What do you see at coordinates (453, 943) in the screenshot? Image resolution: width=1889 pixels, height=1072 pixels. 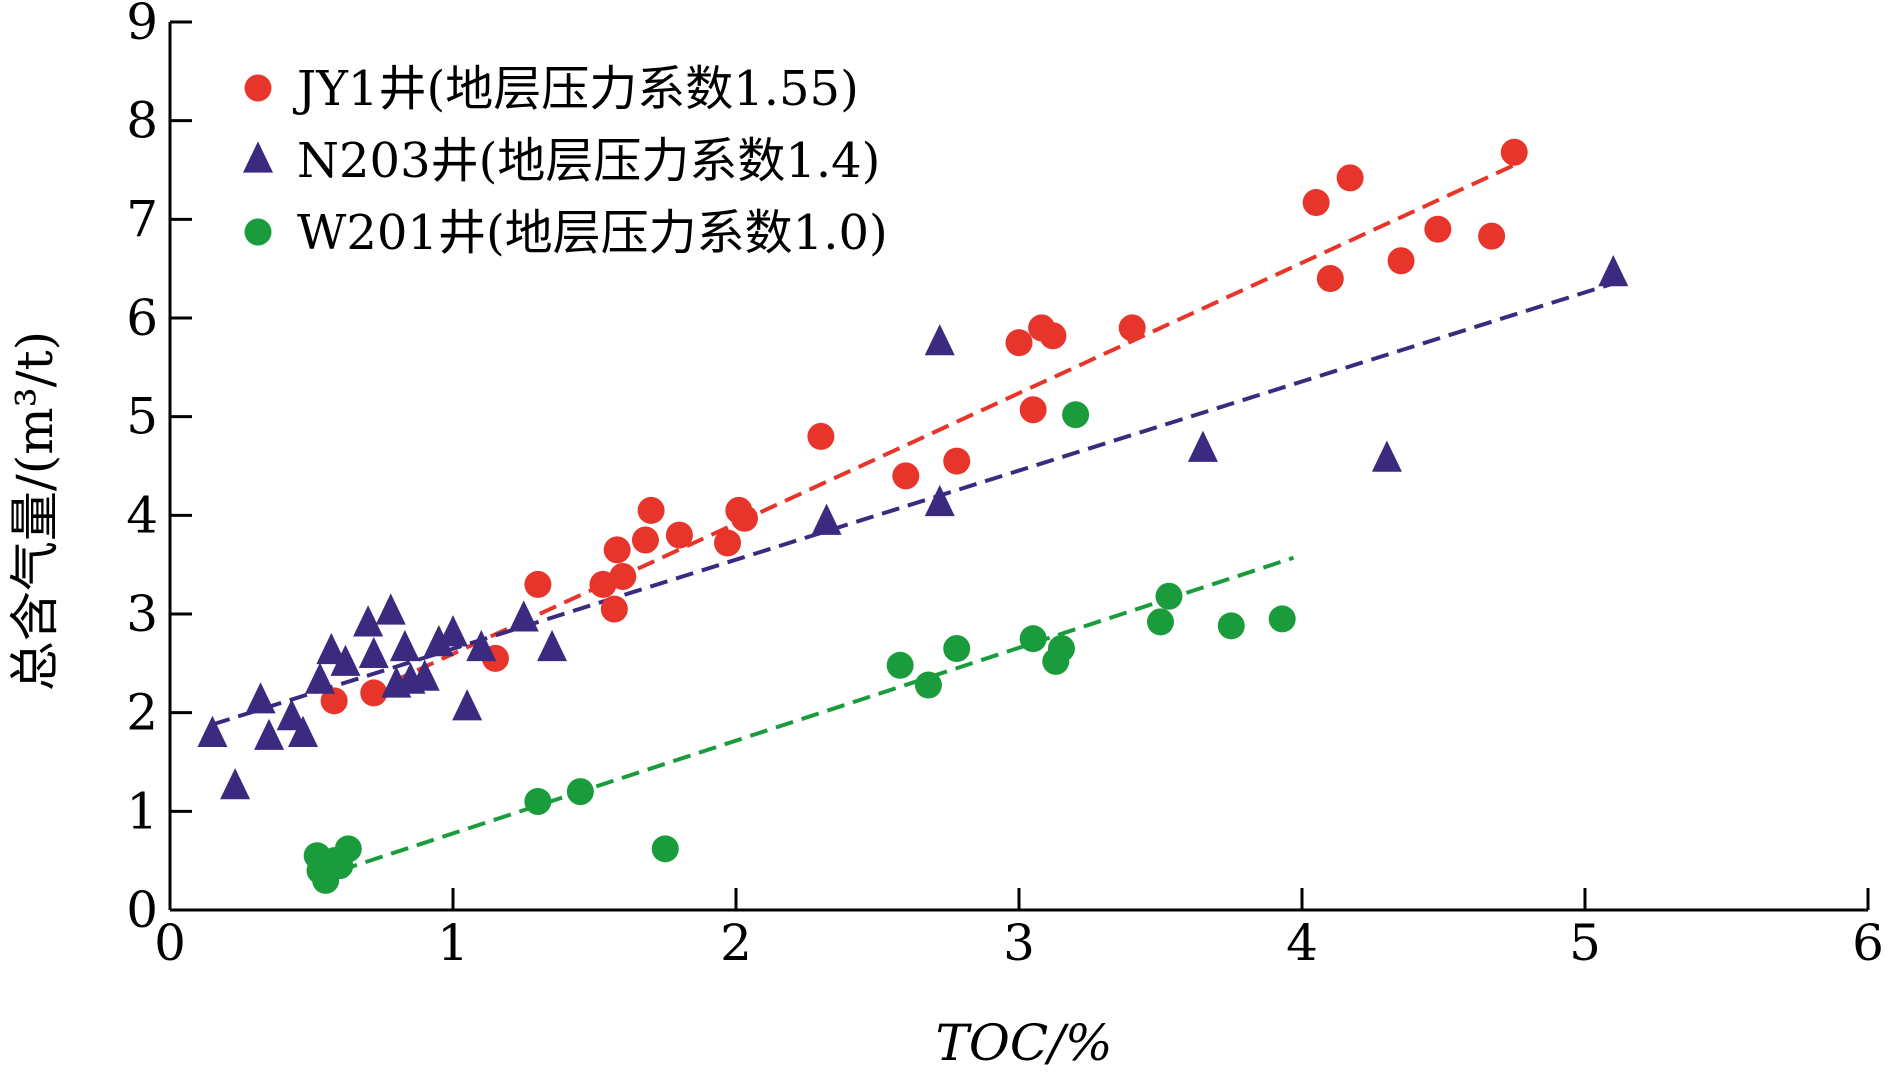 I see `x-tick-label: 1` at bounding box center [453, 943].